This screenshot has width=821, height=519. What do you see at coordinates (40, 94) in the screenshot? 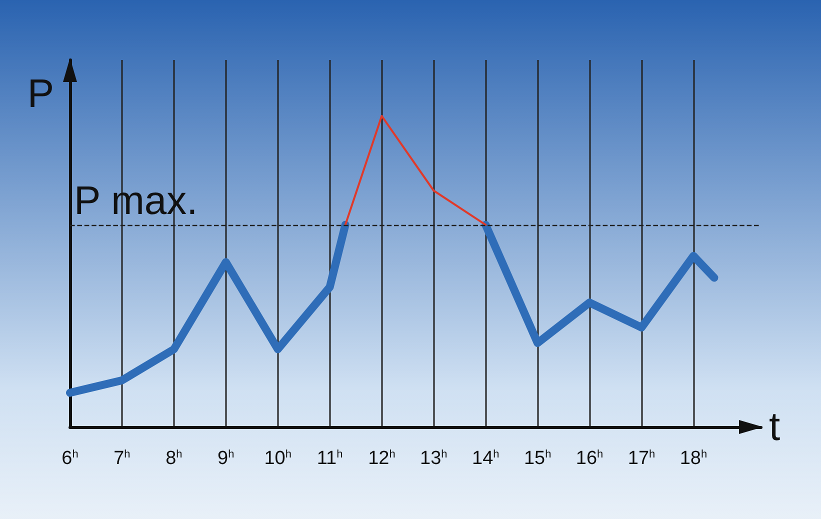
I see `y-axis-title: P` at bounding box center [40, 94].